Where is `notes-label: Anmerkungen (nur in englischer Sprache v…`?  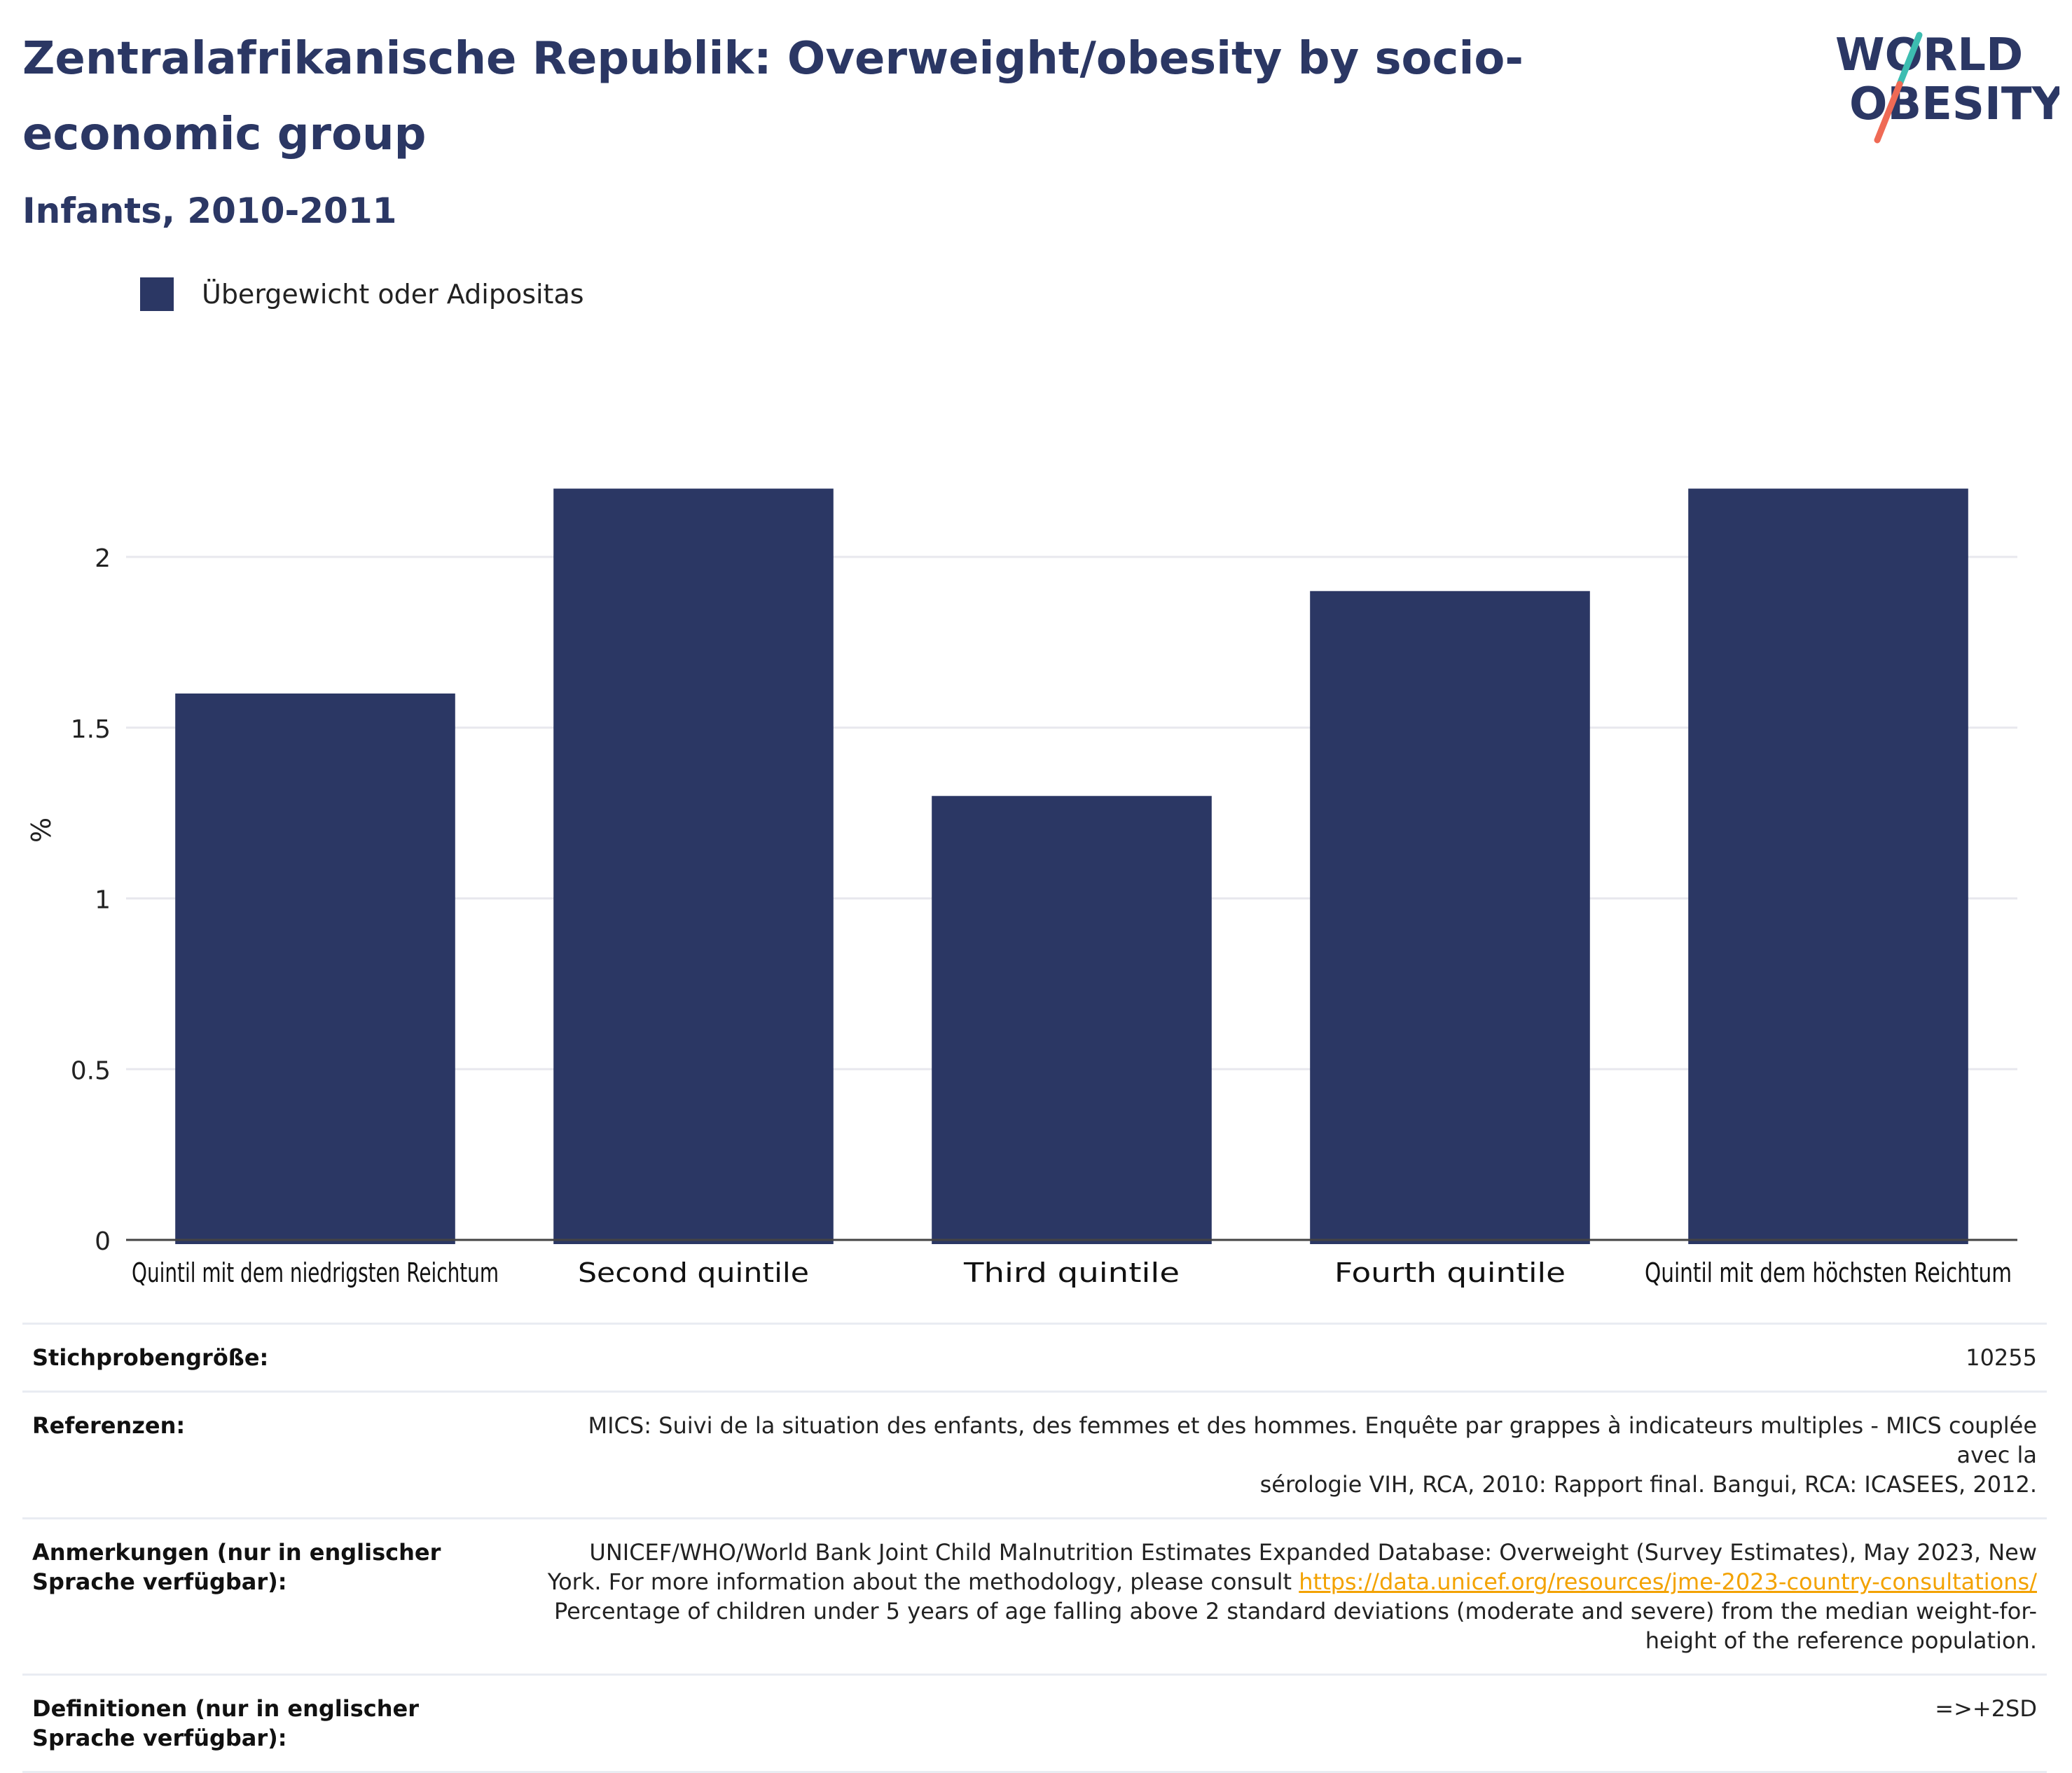 notes-label: Anmerkungen (nur in englischer Sprache v… is located at coordinates (270, 1596).